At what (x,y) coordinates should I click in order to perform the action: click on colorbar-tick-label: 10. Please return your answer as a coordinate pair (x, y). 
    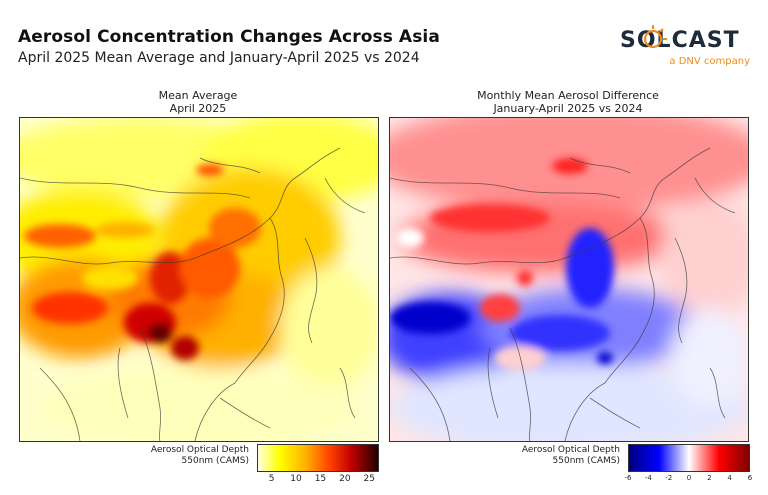
    Looking at the image, I should click on (296, 479).